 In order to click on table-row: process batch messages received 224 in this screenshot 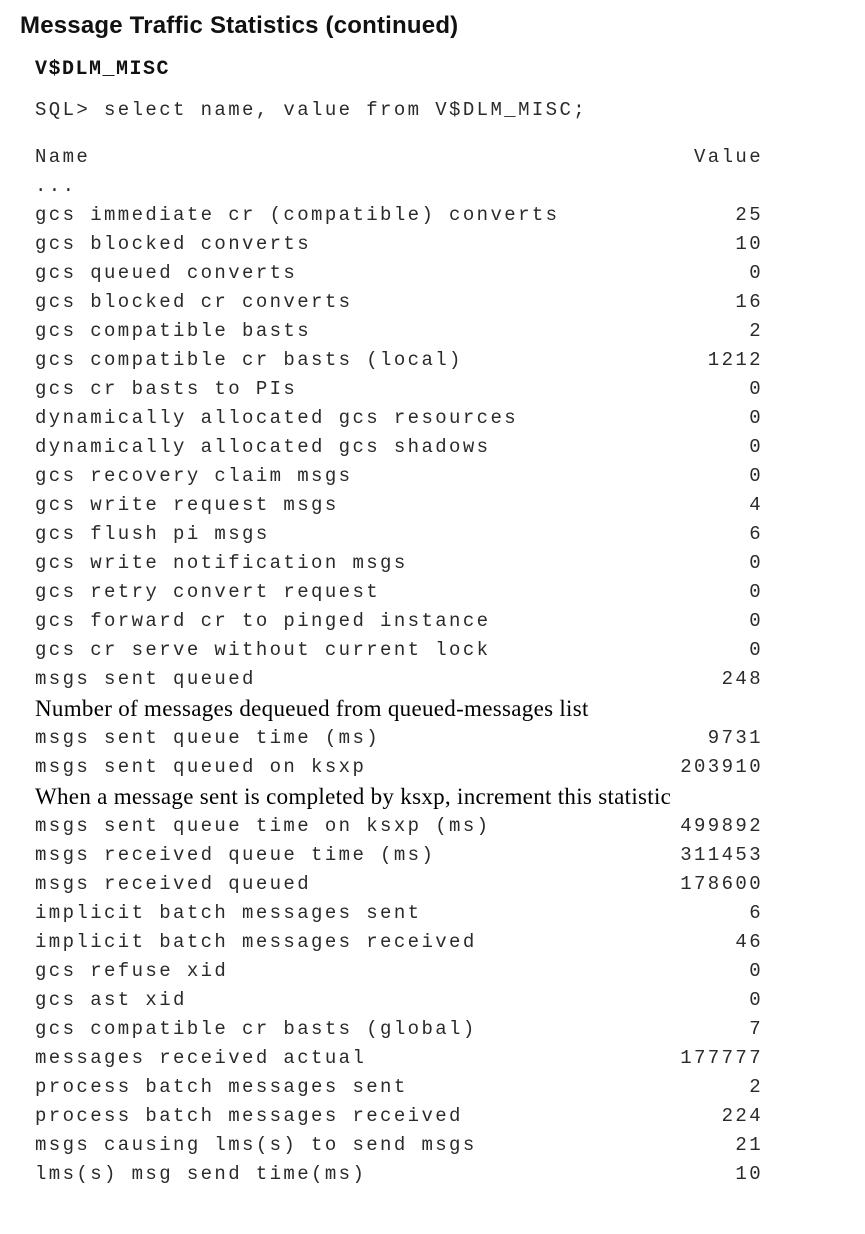, I will do `click(399, 1116)`.